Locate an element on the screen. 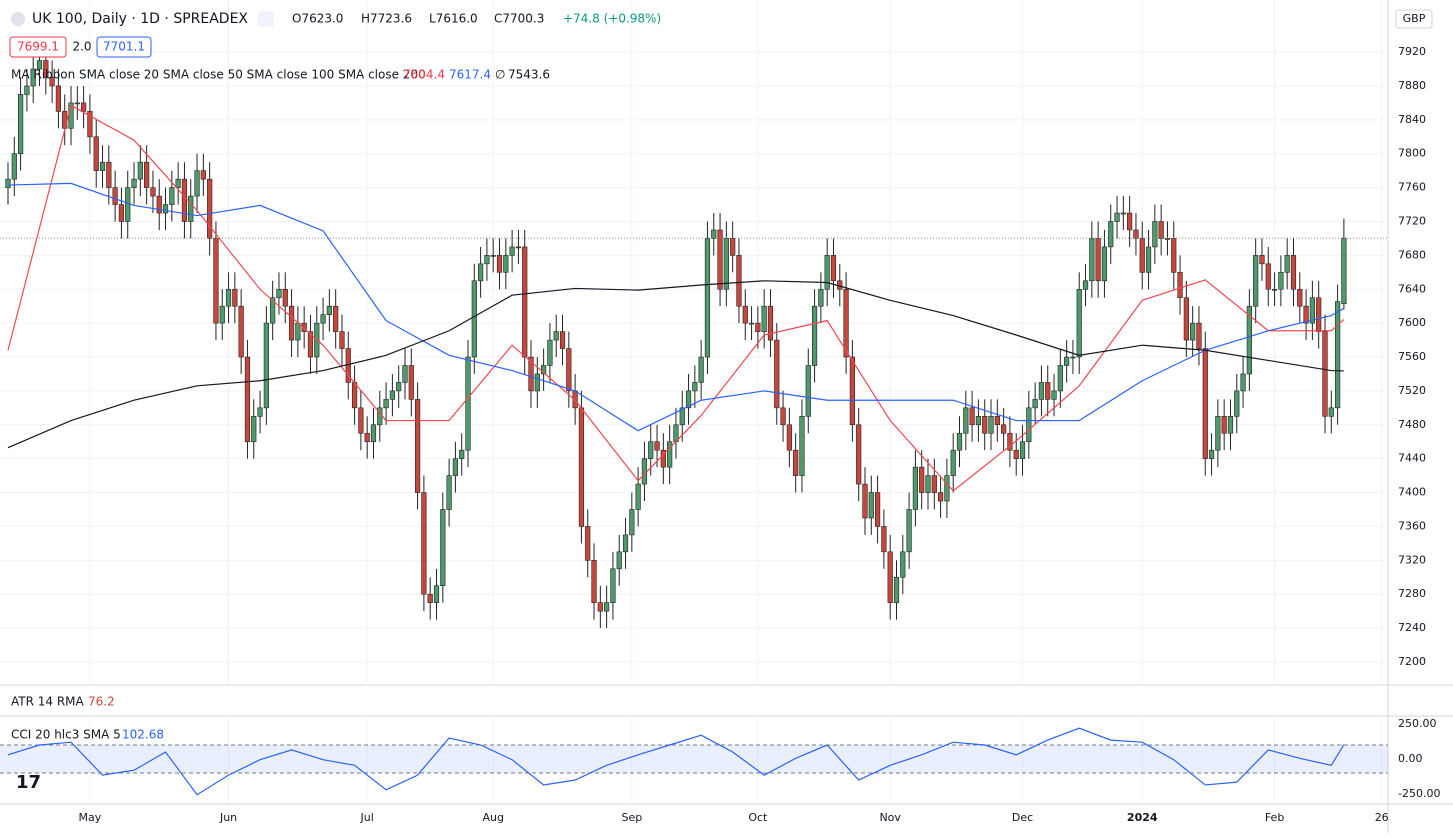  spread: 2.0 is located at coordinates (81, 47).